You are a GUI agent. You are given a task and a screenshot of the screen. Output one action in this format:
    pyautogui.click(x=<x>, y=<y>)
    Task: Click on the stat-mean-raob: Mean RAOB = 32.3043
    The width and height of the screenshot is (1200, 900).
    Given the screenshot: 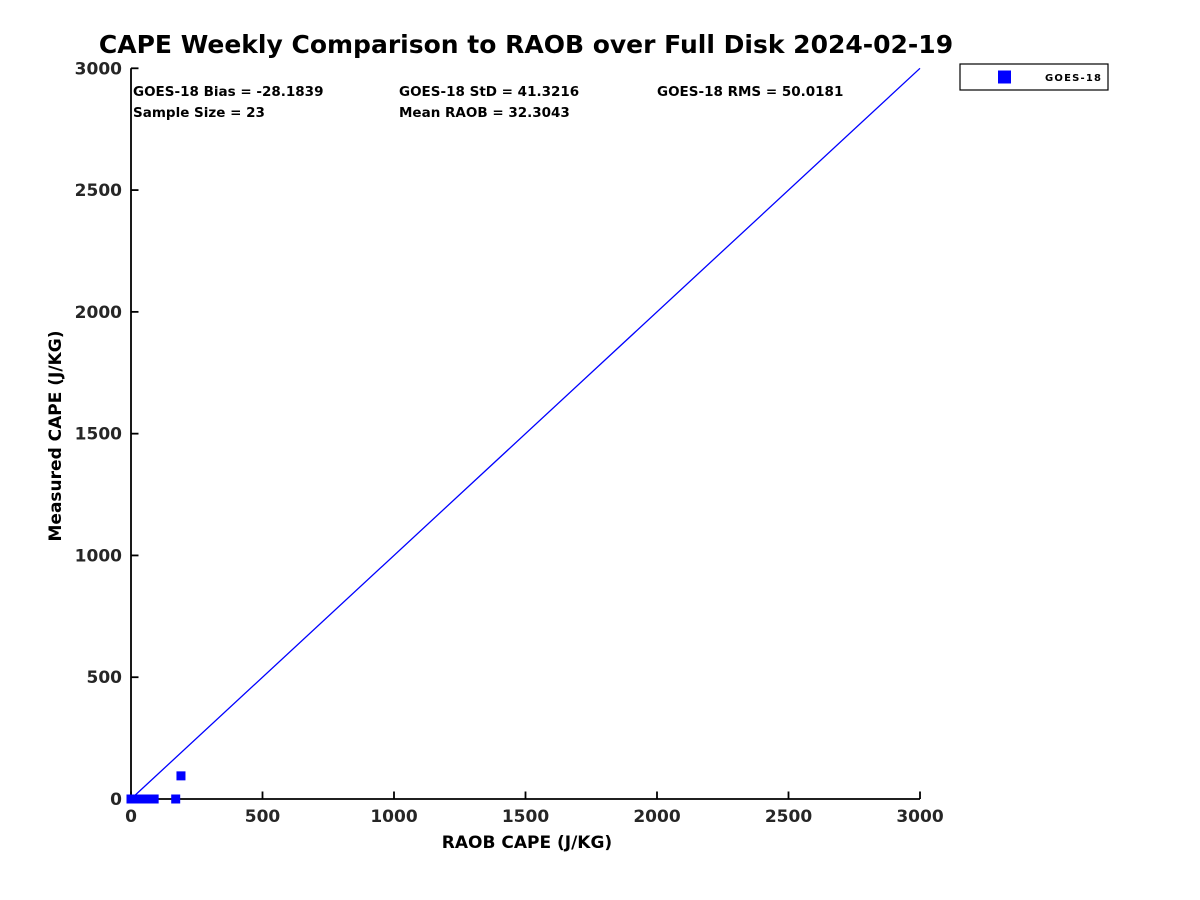 What is the action you would take?
    pyautogui.click(x=484, y=113)
    